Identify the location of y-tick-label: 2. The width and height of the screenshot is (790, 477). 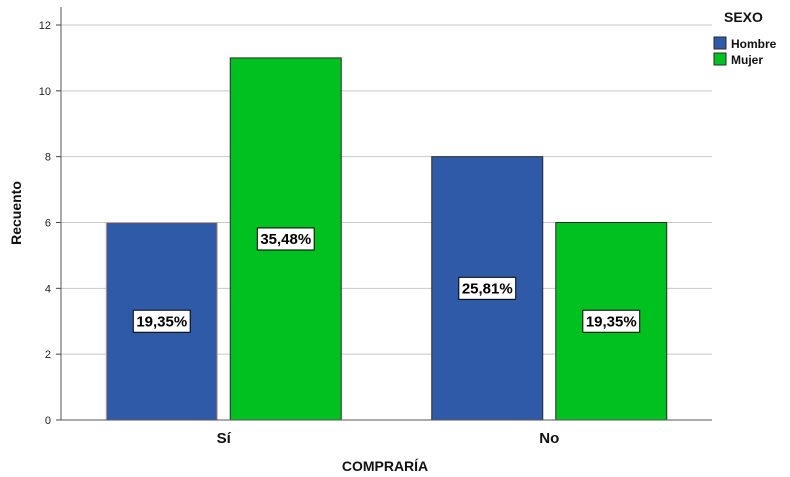
(48, 355).